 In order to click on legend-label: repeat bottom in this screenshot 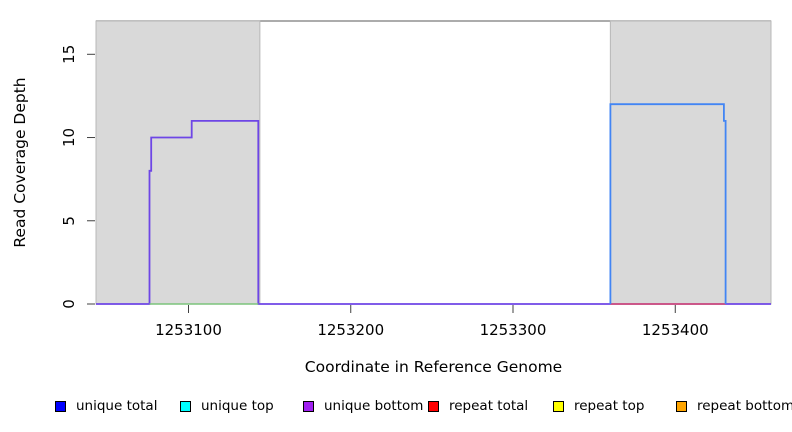, I will do `click(744, 406)`.